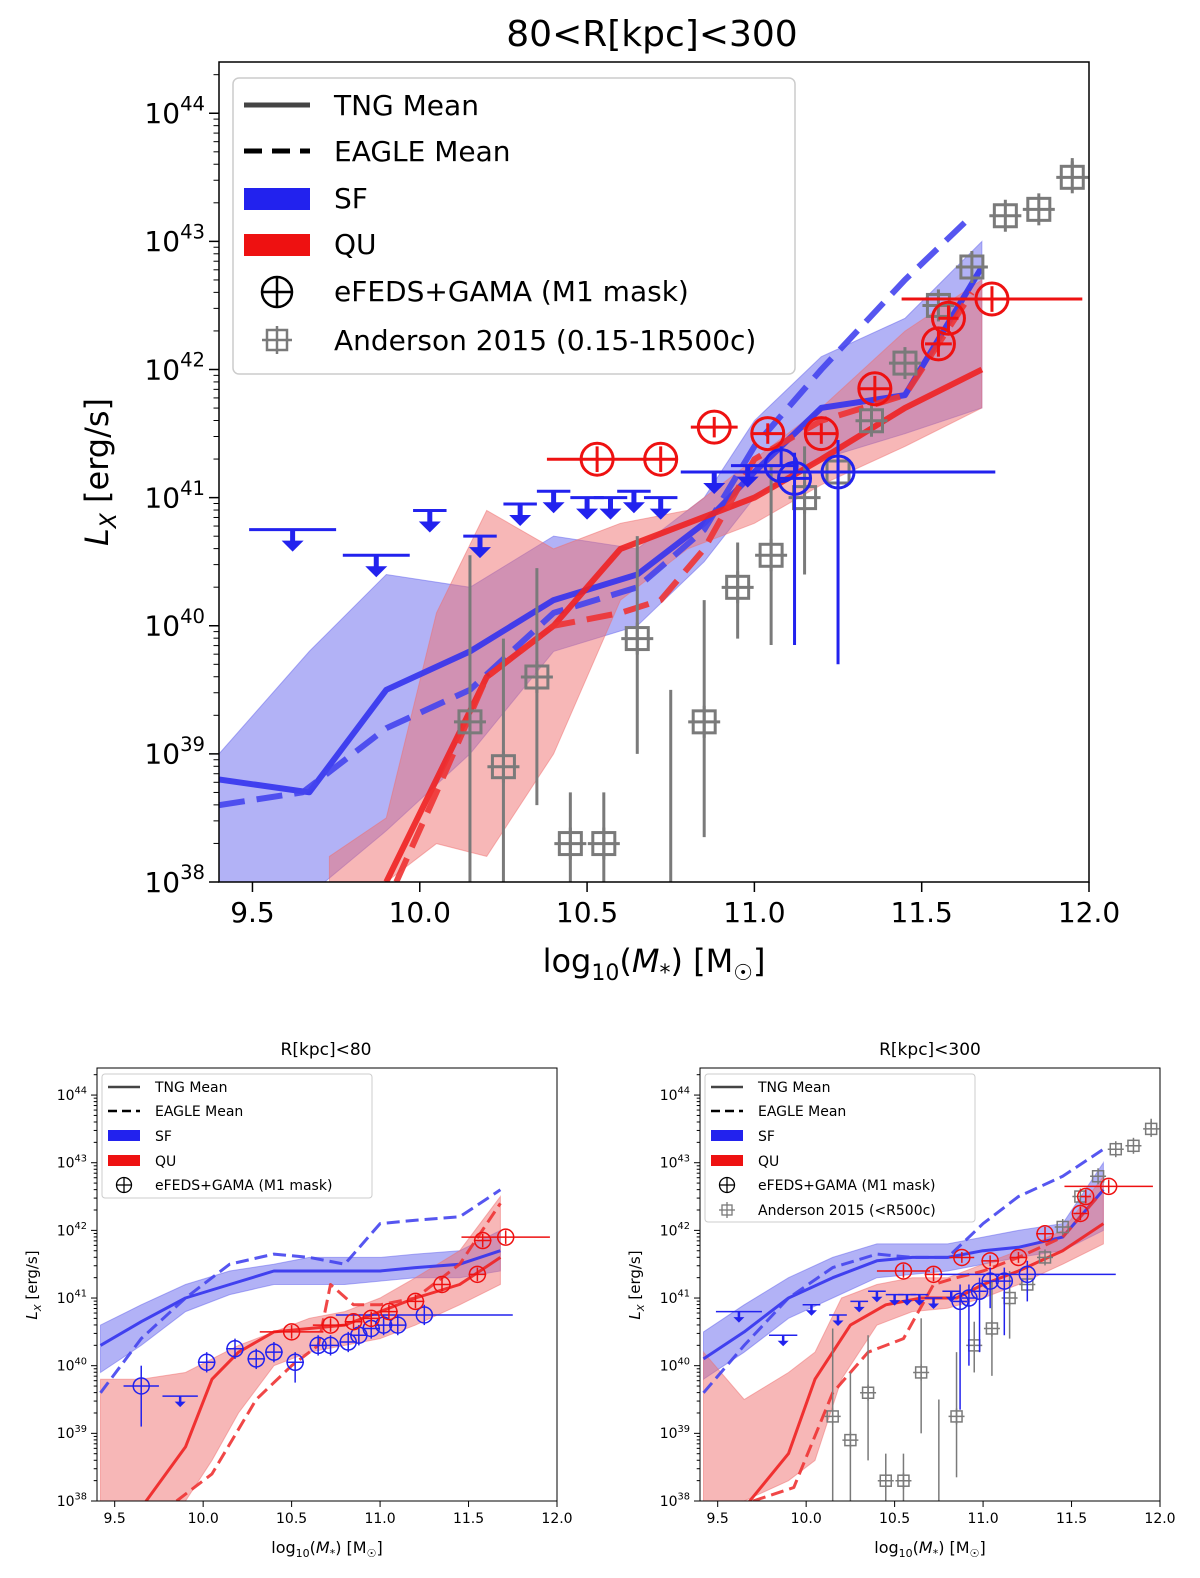  What do you see at coordinates (300, 1291) in the screenshot?
I see `series-line-eagle-mean-sf` at bounding box center [300, 1291].